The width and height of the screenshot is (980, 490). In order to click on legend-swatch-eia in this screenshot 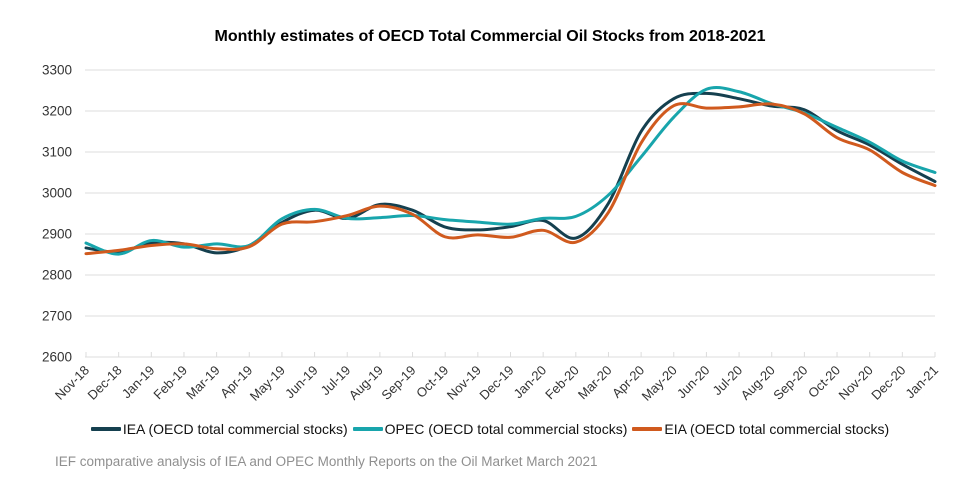, I will do `click(647, 429)`.